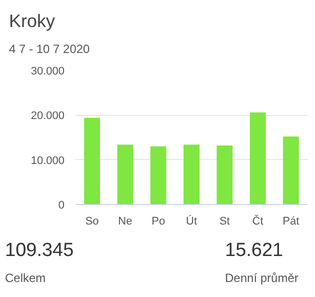  Describe the element at coordinates (92, 222) in the screenshot. I see `x-tick-label: So` at that location.